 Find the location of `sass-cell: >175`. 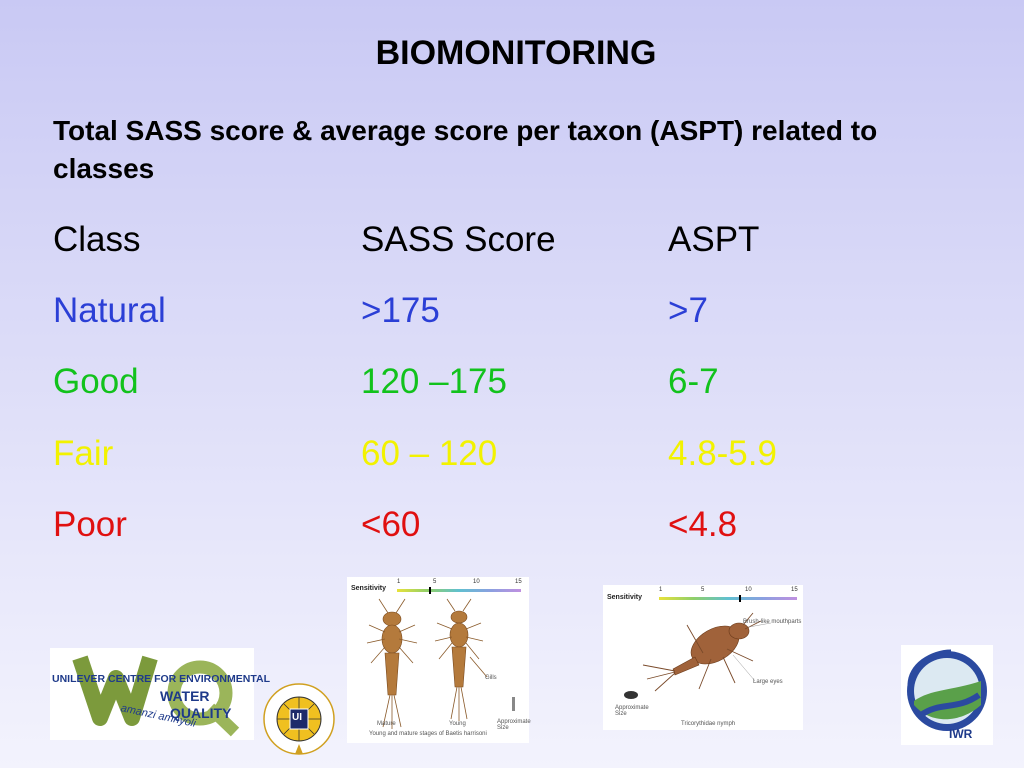

sass-cell: >175 is located at coordinates (400, 310).